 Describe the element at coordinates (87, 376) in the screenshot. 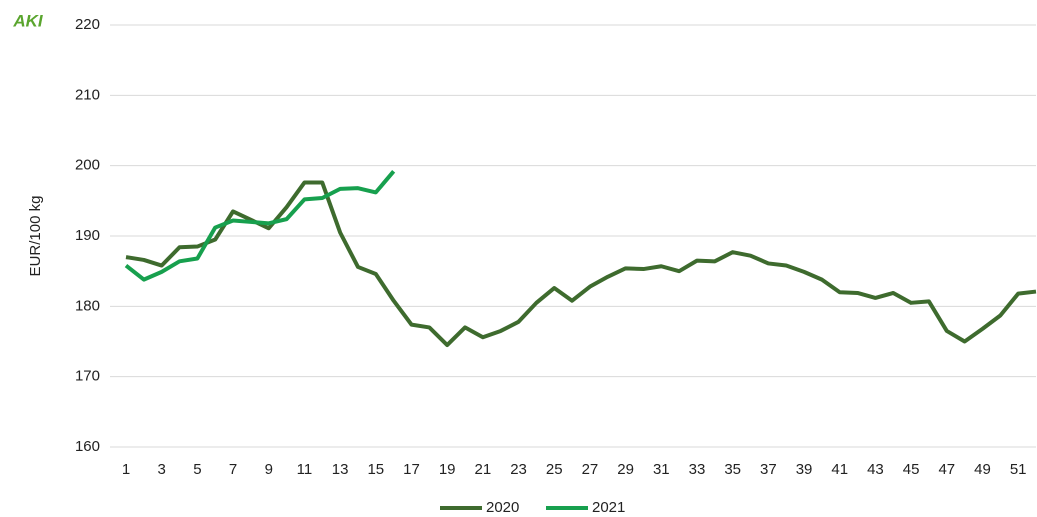

I see `y-tick-label: 170` at that location.